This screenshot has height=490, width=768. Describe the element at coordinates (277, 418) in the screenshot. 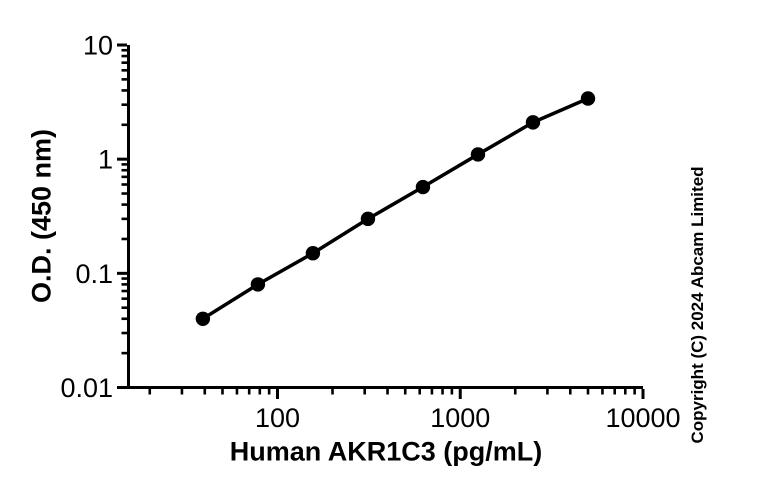

I see `x-tick-label: 100` at that location.